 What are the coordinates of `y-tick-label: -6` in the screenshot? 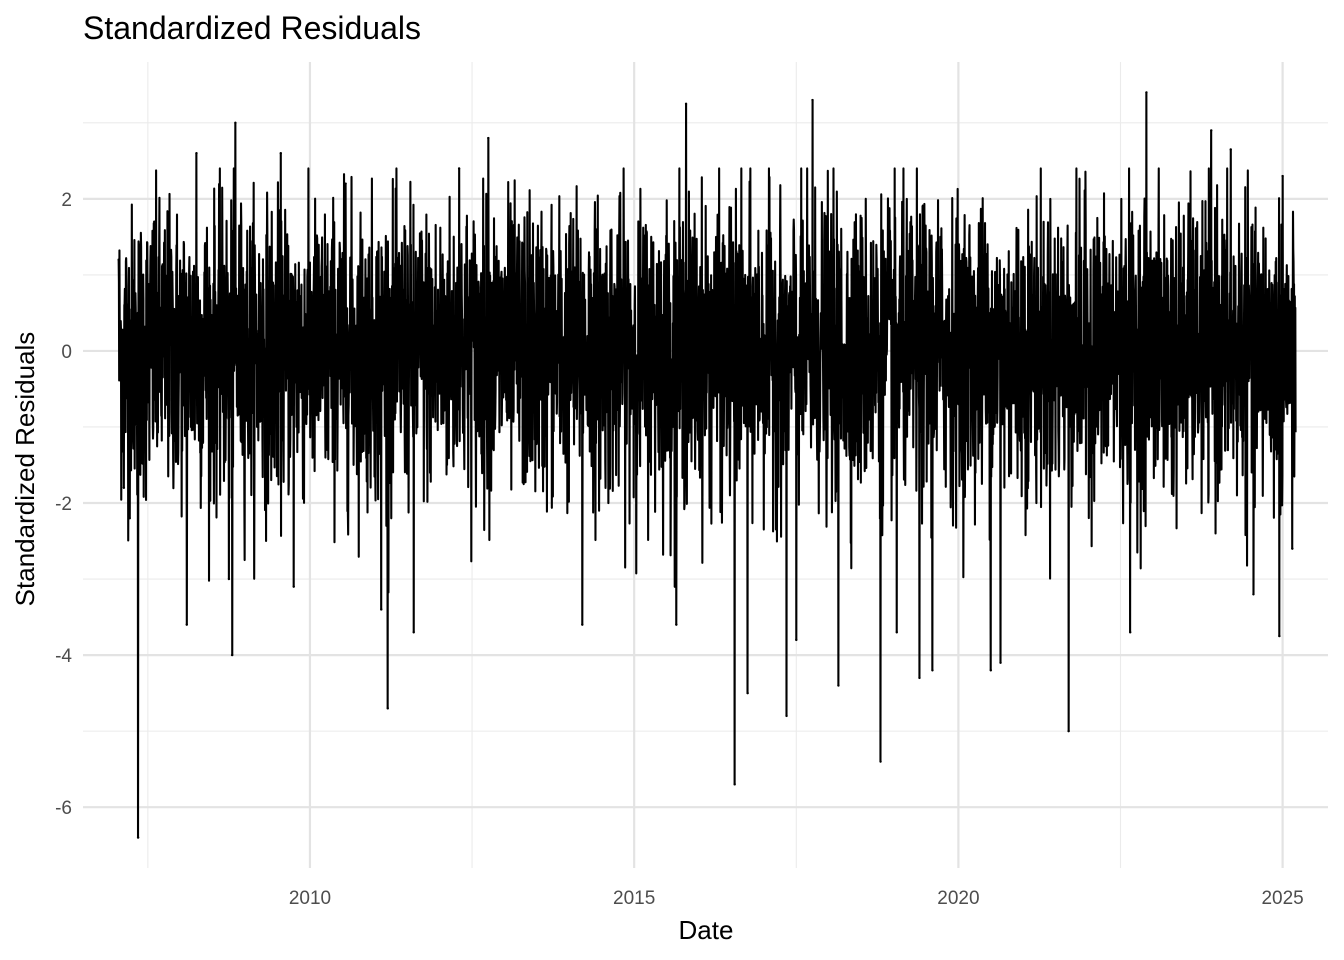 It's located at (63, 808).